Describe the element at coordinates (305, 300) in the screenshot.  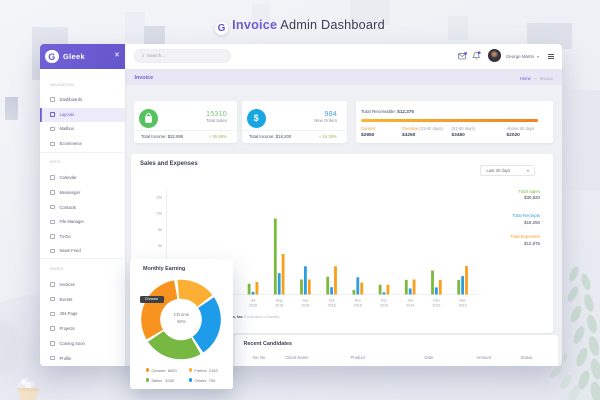
I see `svg-text: Sep` at that location.